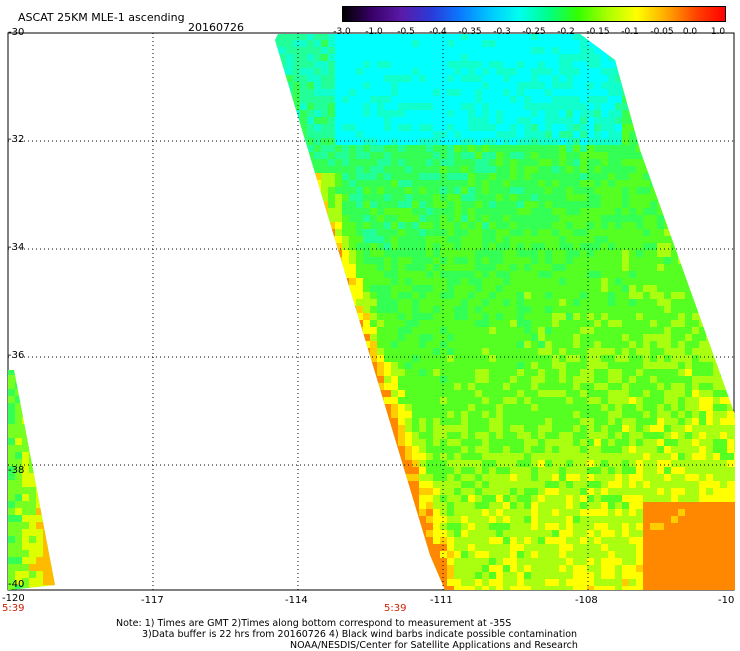 Image resolution: width=740 pixels, height=651 pixels. What do you see at coordinates (441, 600) in the screenshot?
I see `lon-label: -111` at bounding box center [441, 600].